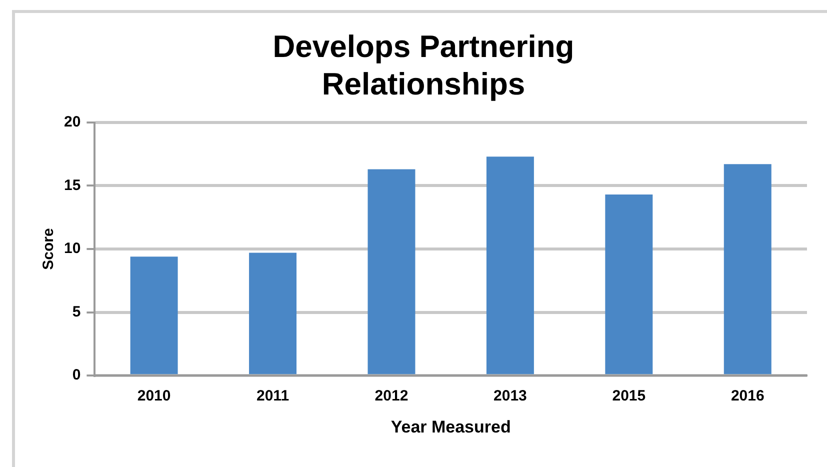  I want to click on x-tick-label: 2012, so click(391, 396).